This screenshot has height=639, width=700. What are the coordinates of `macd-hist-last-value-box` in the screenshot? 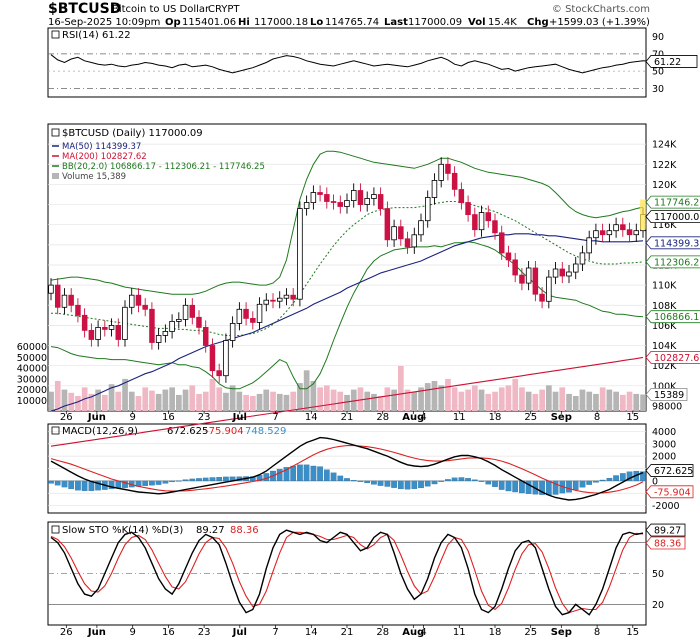 It's located at (669, 492).